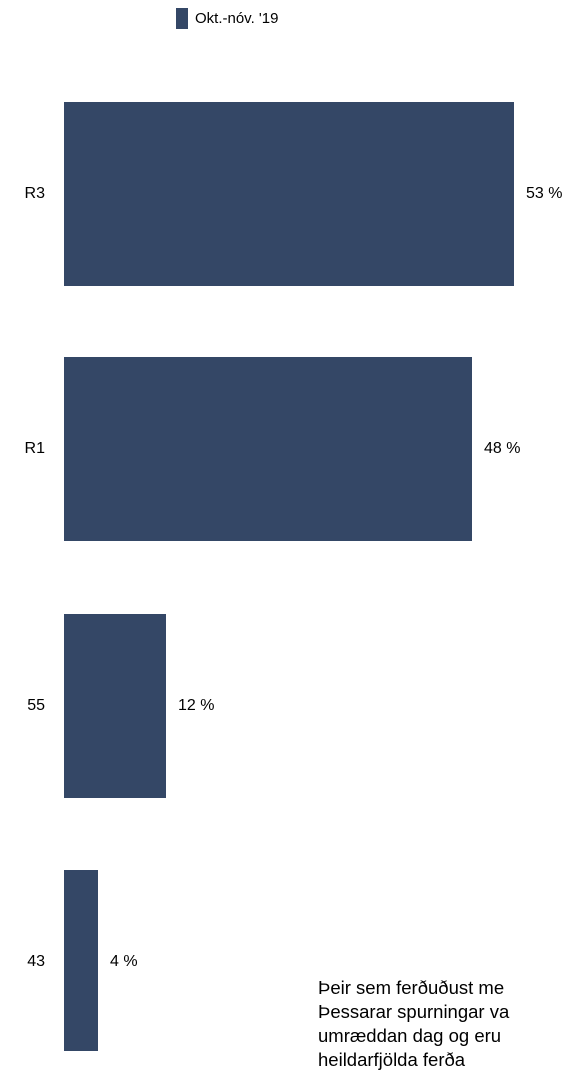 Image resolution: width=582 pixels, height=1072 pixels. I want to click on legend-swatch, so click(182, 18).